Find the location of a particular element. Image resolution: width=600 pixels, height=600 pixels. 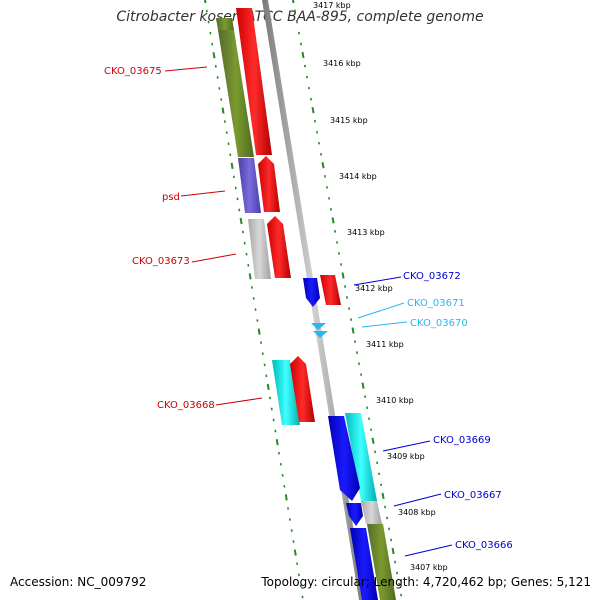

gene-label: CKO_03667 is located at coordinates (473, 495).